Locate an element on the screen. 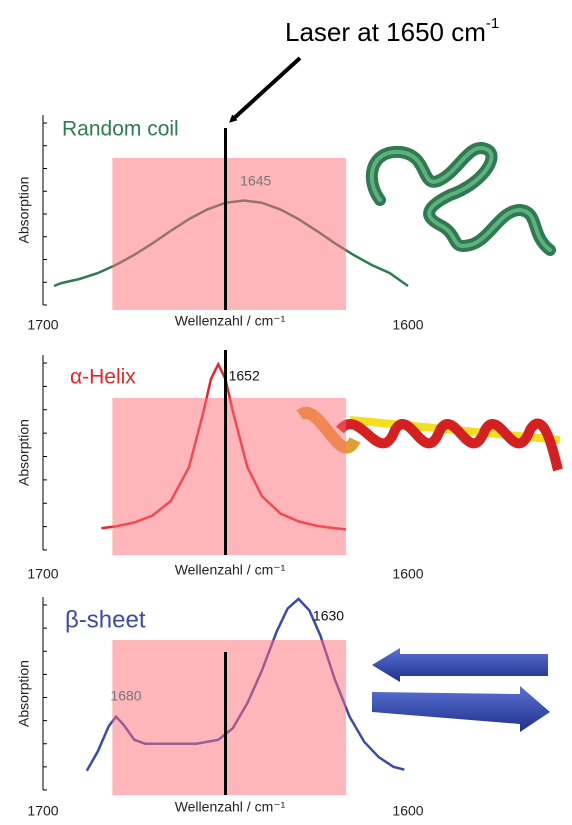 The height and width of the screenshot is (825, 572). laser-text: Laser at 1650 cm is located at coordinates (385, 32).